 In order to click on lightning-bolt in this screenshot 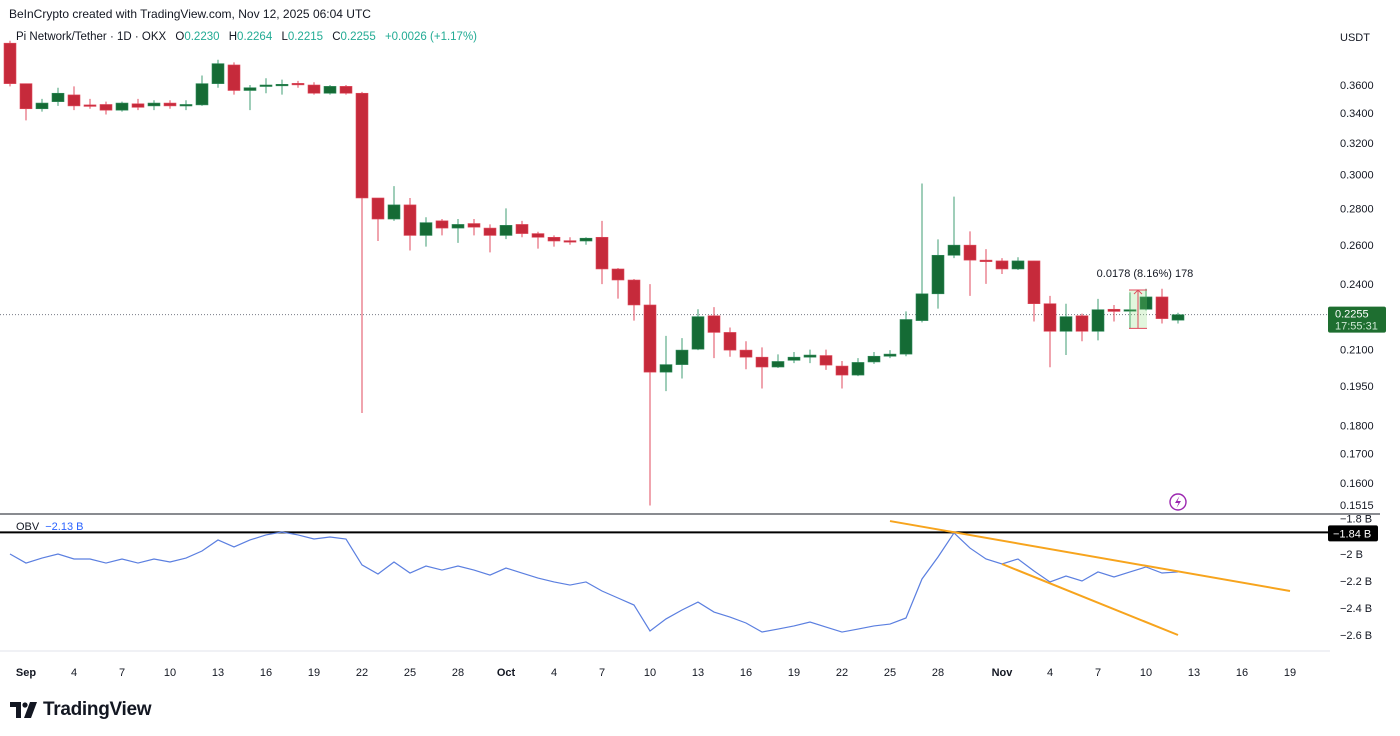, I will do `click(1178, 502)`.